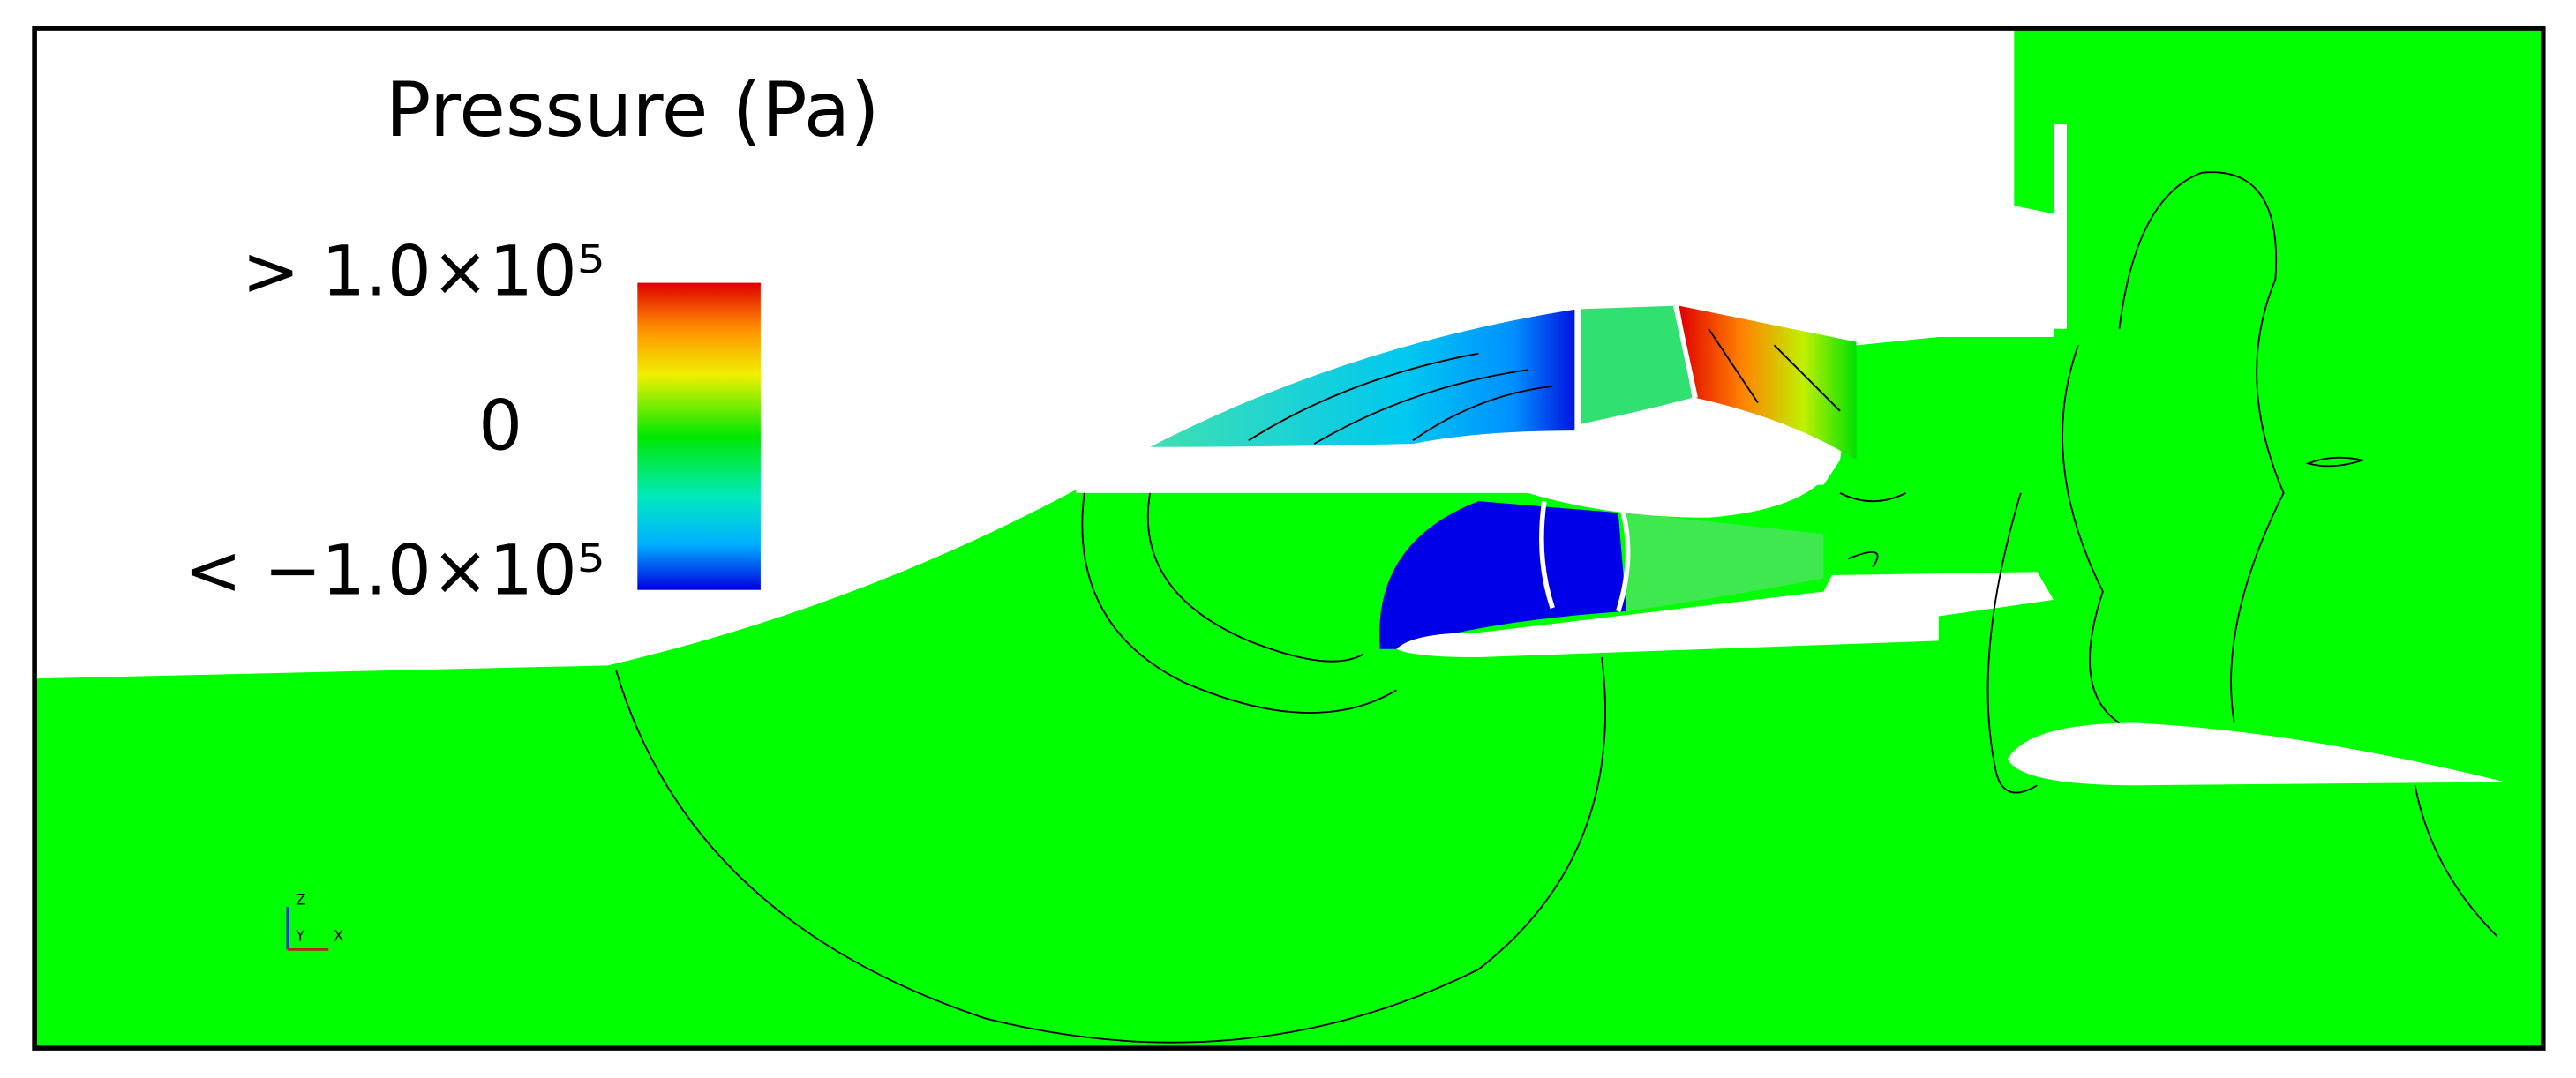 The image size is (2576, 1078). I want to click on inlet-region, so click(1364, 378).